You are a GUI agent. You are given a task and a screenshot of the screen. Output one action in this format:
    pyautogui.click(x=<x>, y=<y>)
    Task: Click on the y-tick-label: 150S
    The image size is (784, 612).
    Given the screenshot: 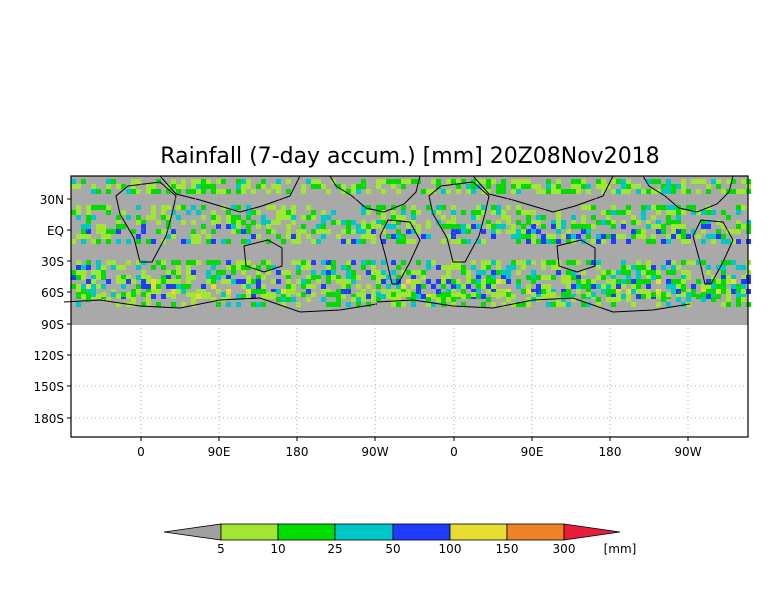 What is the action you would take?
    pyautogui.click(x=48, y=387)
    